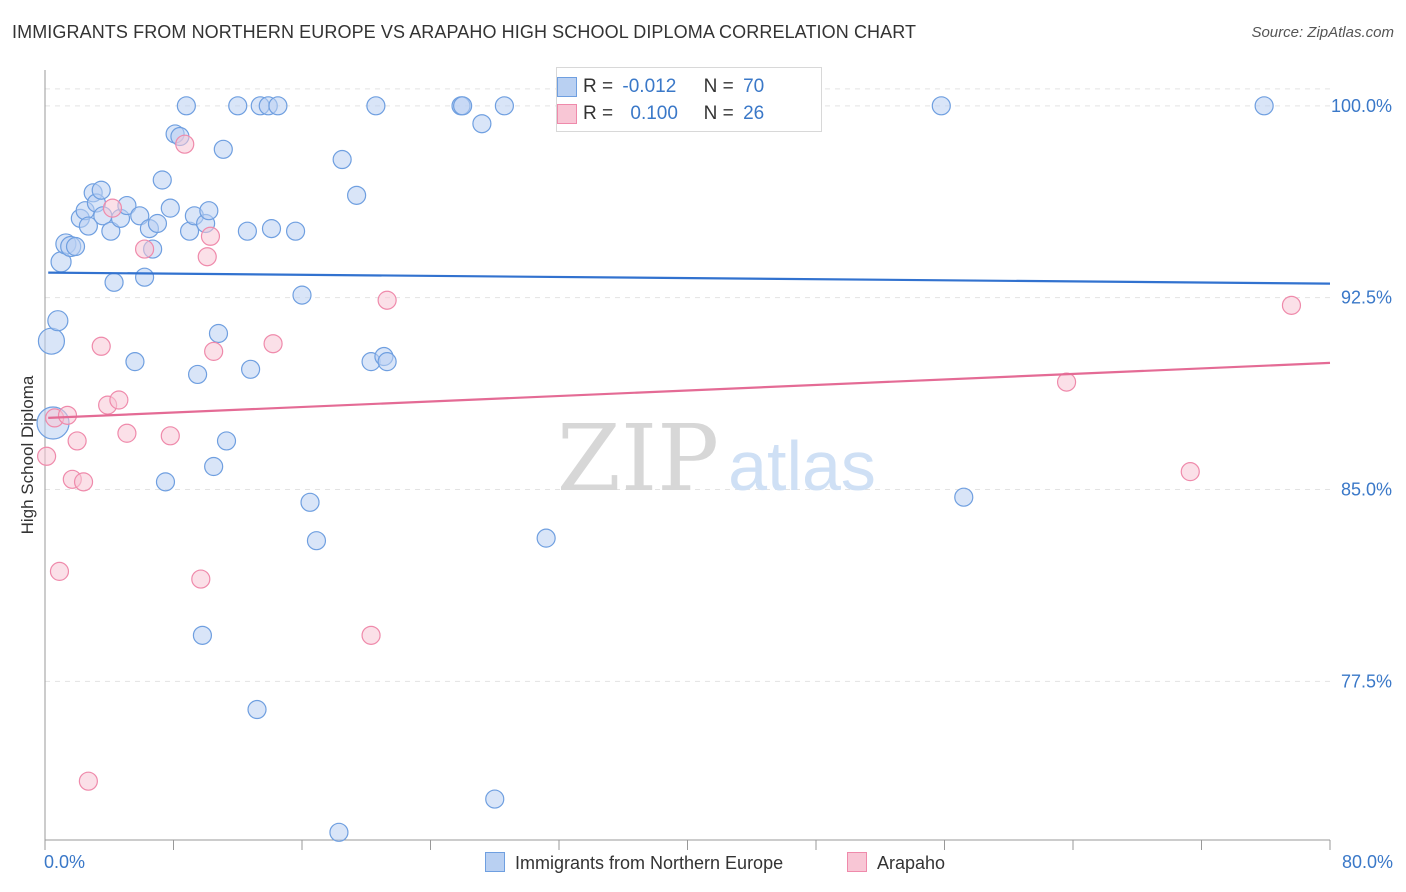 The width and height of the screenshot is (1406, 892). What do you see at coordinates (1361, 394) in the screenshot?
I see `y-tick-labels: 77.5% 85.0% 92.5% 100.0%` at bounding box center [1361, 394].